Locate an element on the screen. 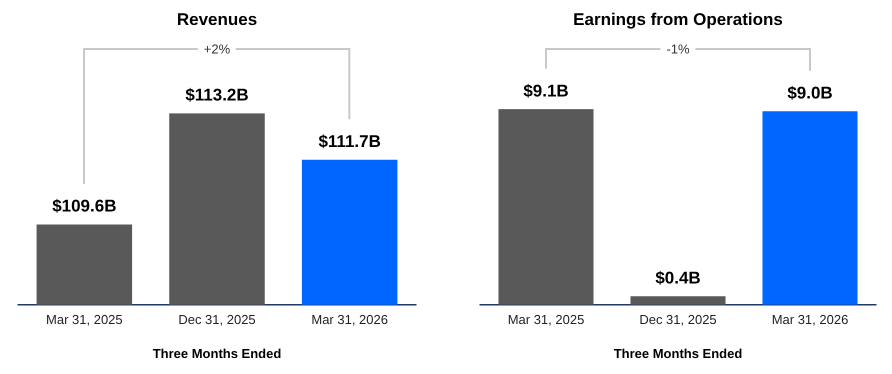 This screenshot has width=892, height=374. data-label: $113.2B is located at coordinates (217, 95).